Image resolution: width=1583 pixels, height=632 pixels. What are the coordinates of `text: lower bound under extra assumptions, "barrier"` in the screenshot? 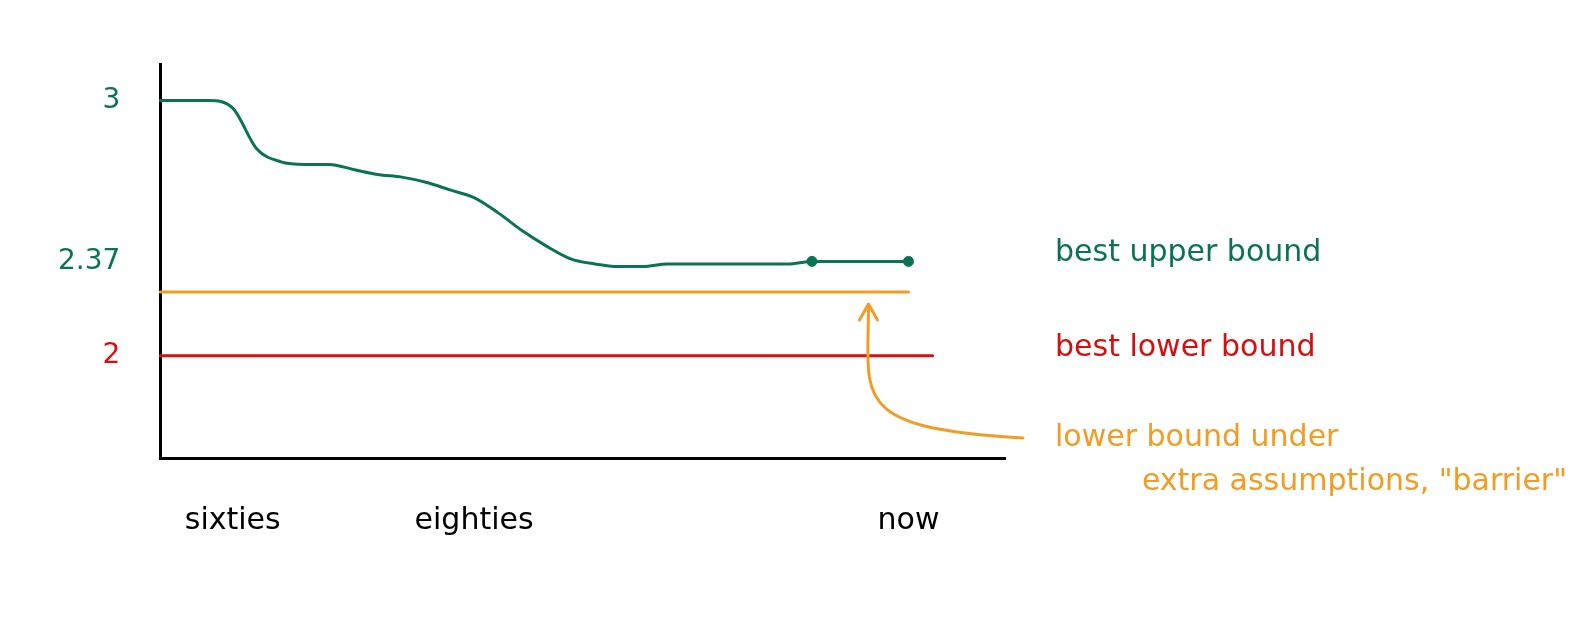 It's located at (1311, 457).